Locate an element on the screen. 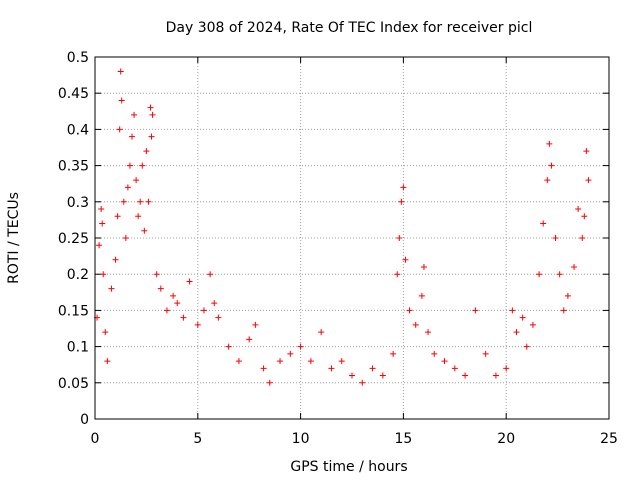 Image resolution: width=640 pixels, height=480 pixels. y-axis-label: ROTI / TECUs is located at coordinates (14, 238).